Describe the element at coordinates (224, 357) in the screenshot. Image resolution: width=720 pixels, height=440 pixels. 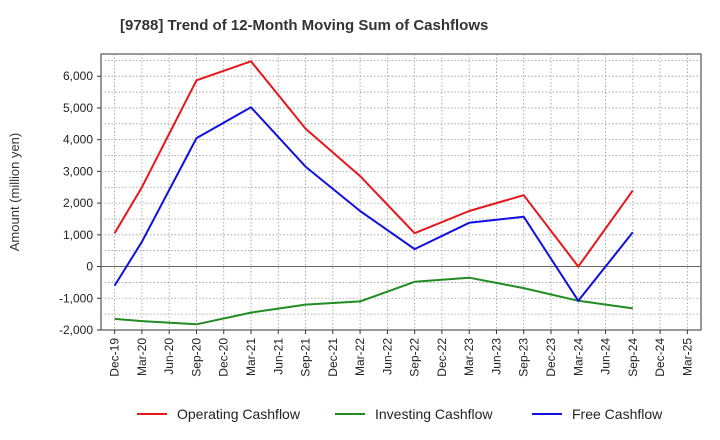
I see `x-tick-label: Dec-20` at that location.